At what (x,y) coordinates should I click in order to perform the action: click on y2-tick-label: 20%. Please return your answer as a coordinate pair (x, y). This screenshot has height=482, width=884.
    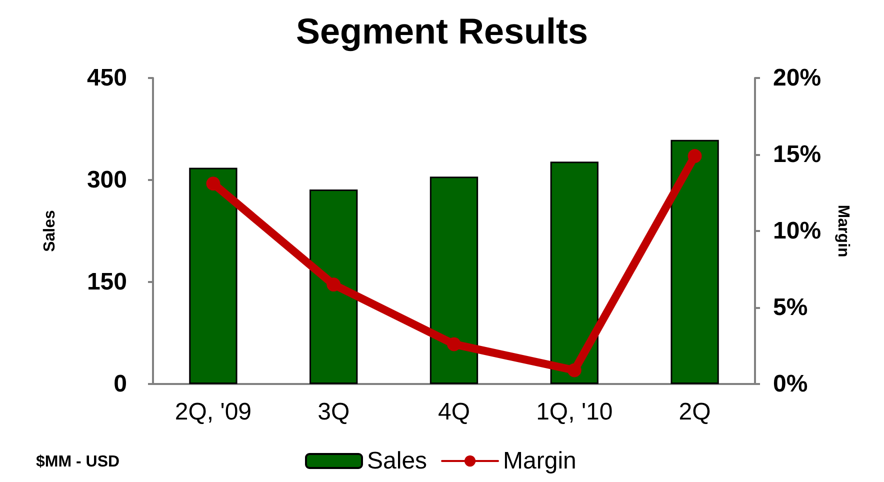
    Looking at the image, I should click on (797, 78).